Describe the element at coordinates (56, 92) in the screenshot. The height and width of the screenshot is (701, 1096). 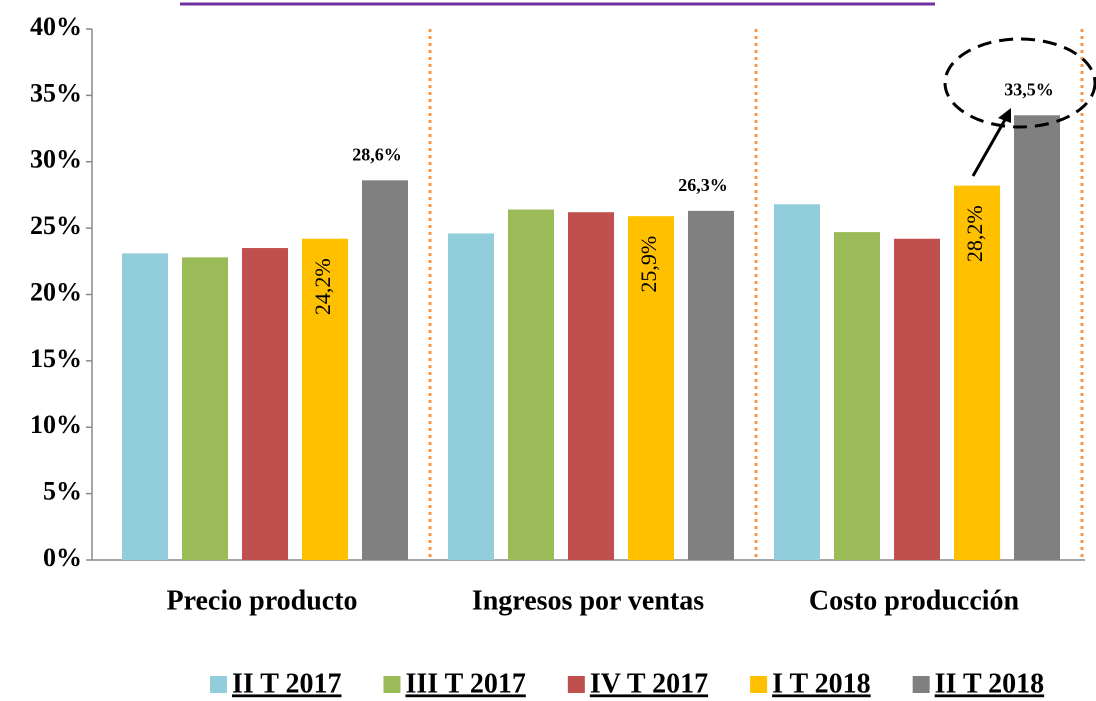
I see `y-tick-label: 35%` at that location.